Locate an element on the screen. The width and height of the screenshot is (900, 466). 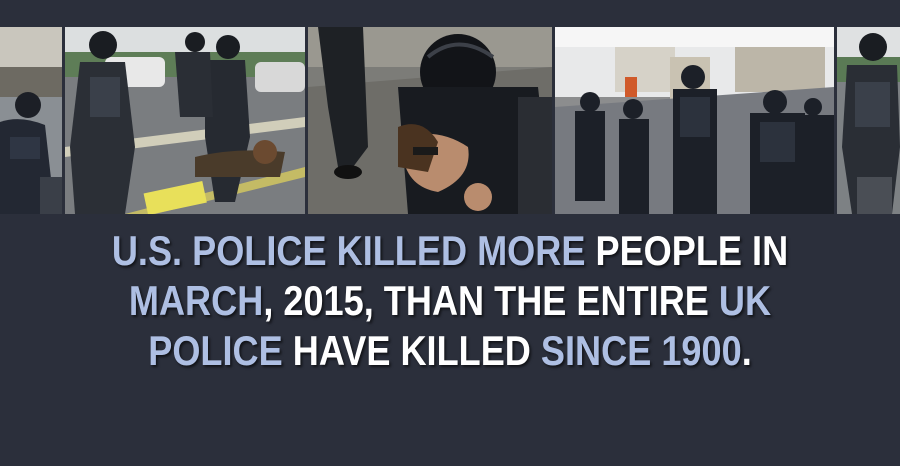
caption-line-3: Police have killed since 1900. is located at coordinates (450, 351).